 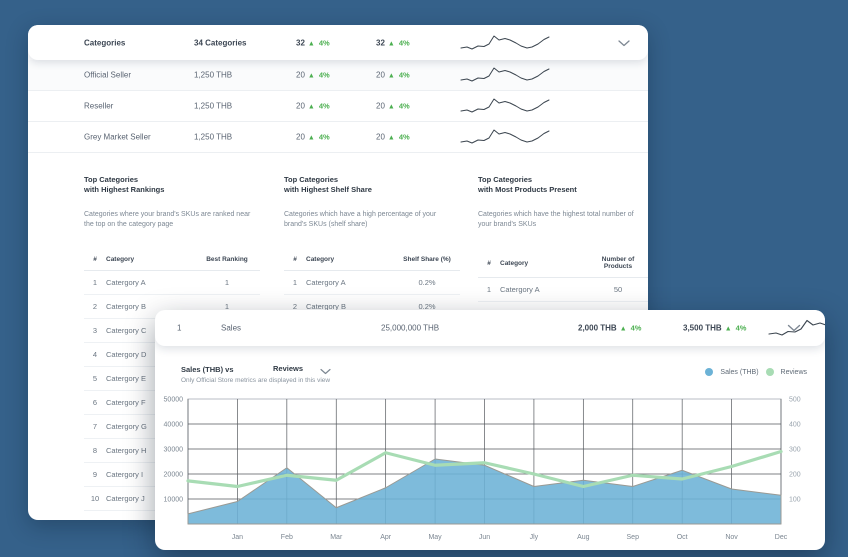 I want to click on table-header-row: # Category Best Ranking, so click(x=172, y=263).